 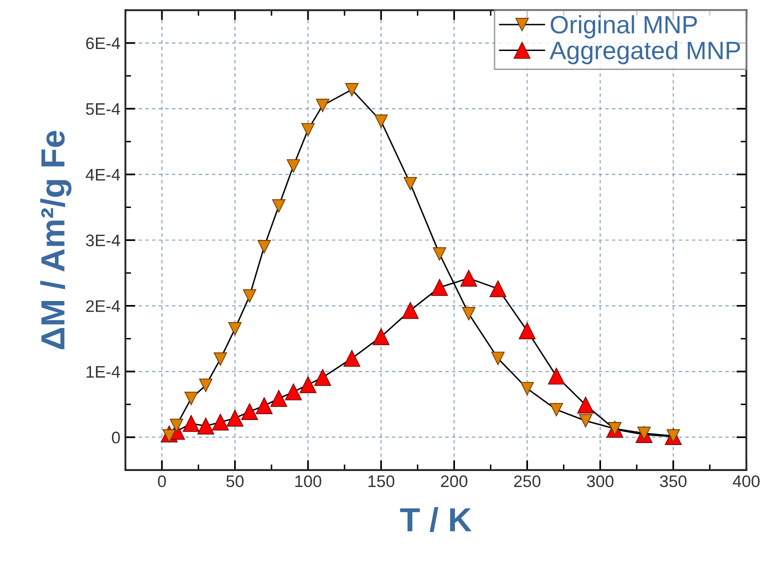 What do you see at coordinates (436, 519) in the screenshot?
I see `x-axis-title: T / K` at bounding box center [436, 519].